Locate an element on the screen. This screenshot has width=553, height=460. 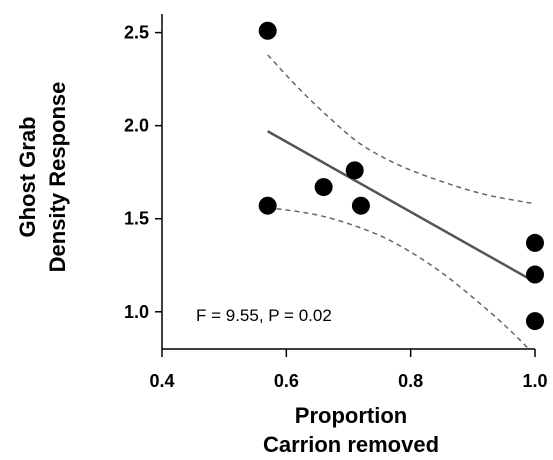
x-tick-label: 1.0 is located at coordinates (534, 381).